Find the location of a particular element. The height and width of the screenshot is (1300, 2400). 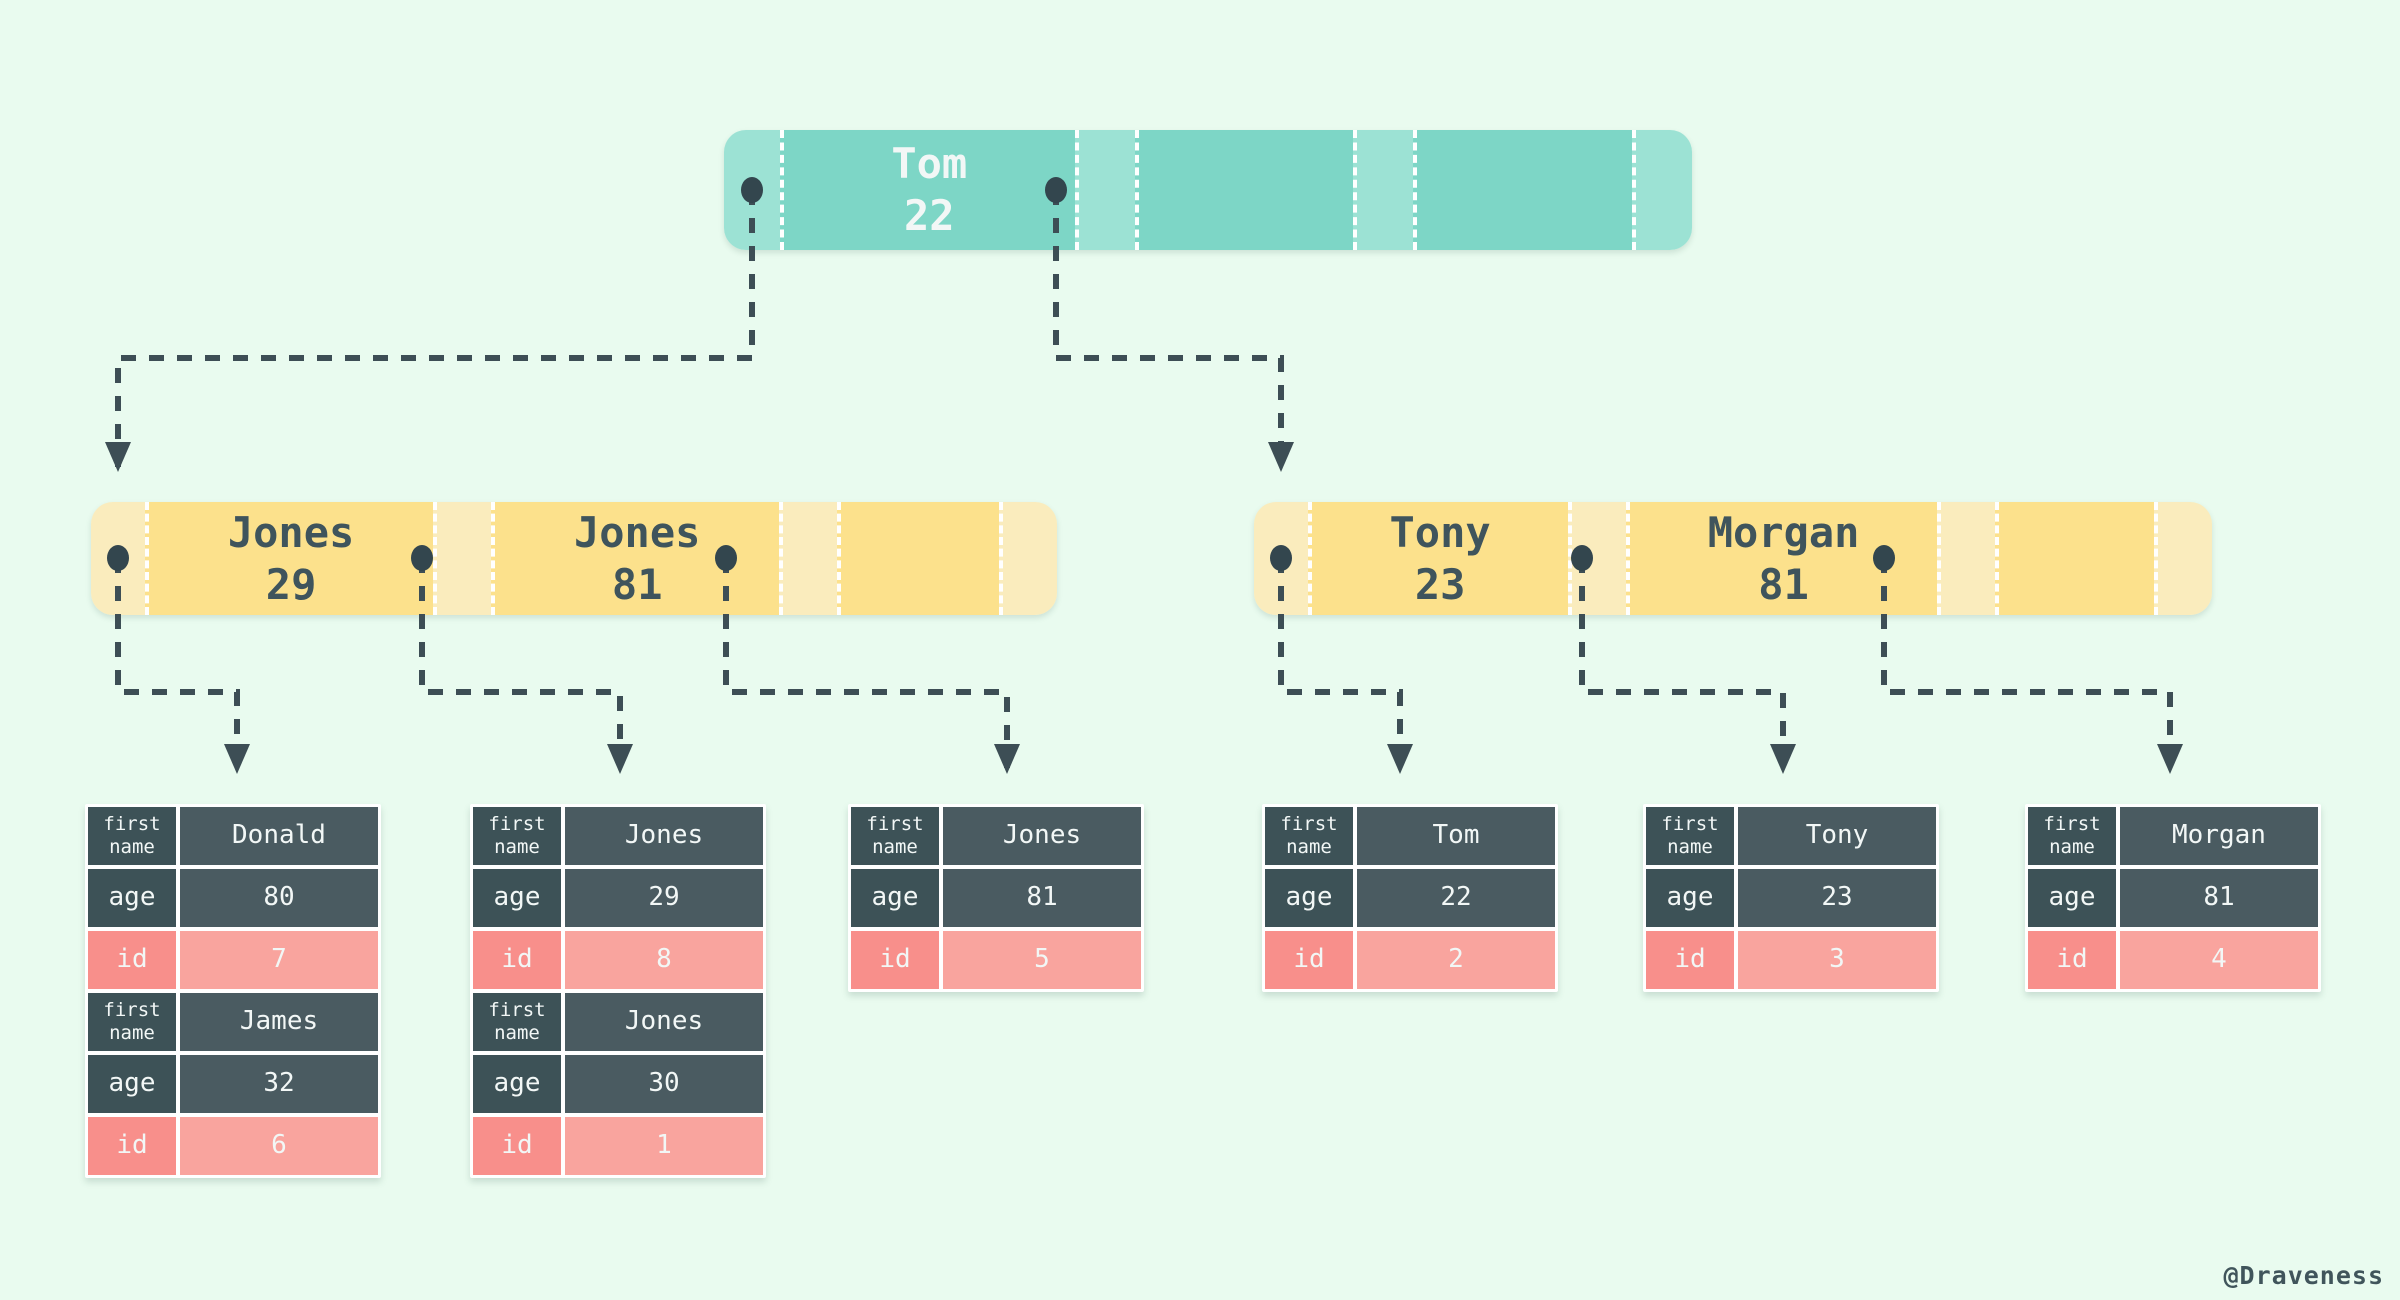

field-value-first-name: Morgan is located at coordinates (2219, 836).